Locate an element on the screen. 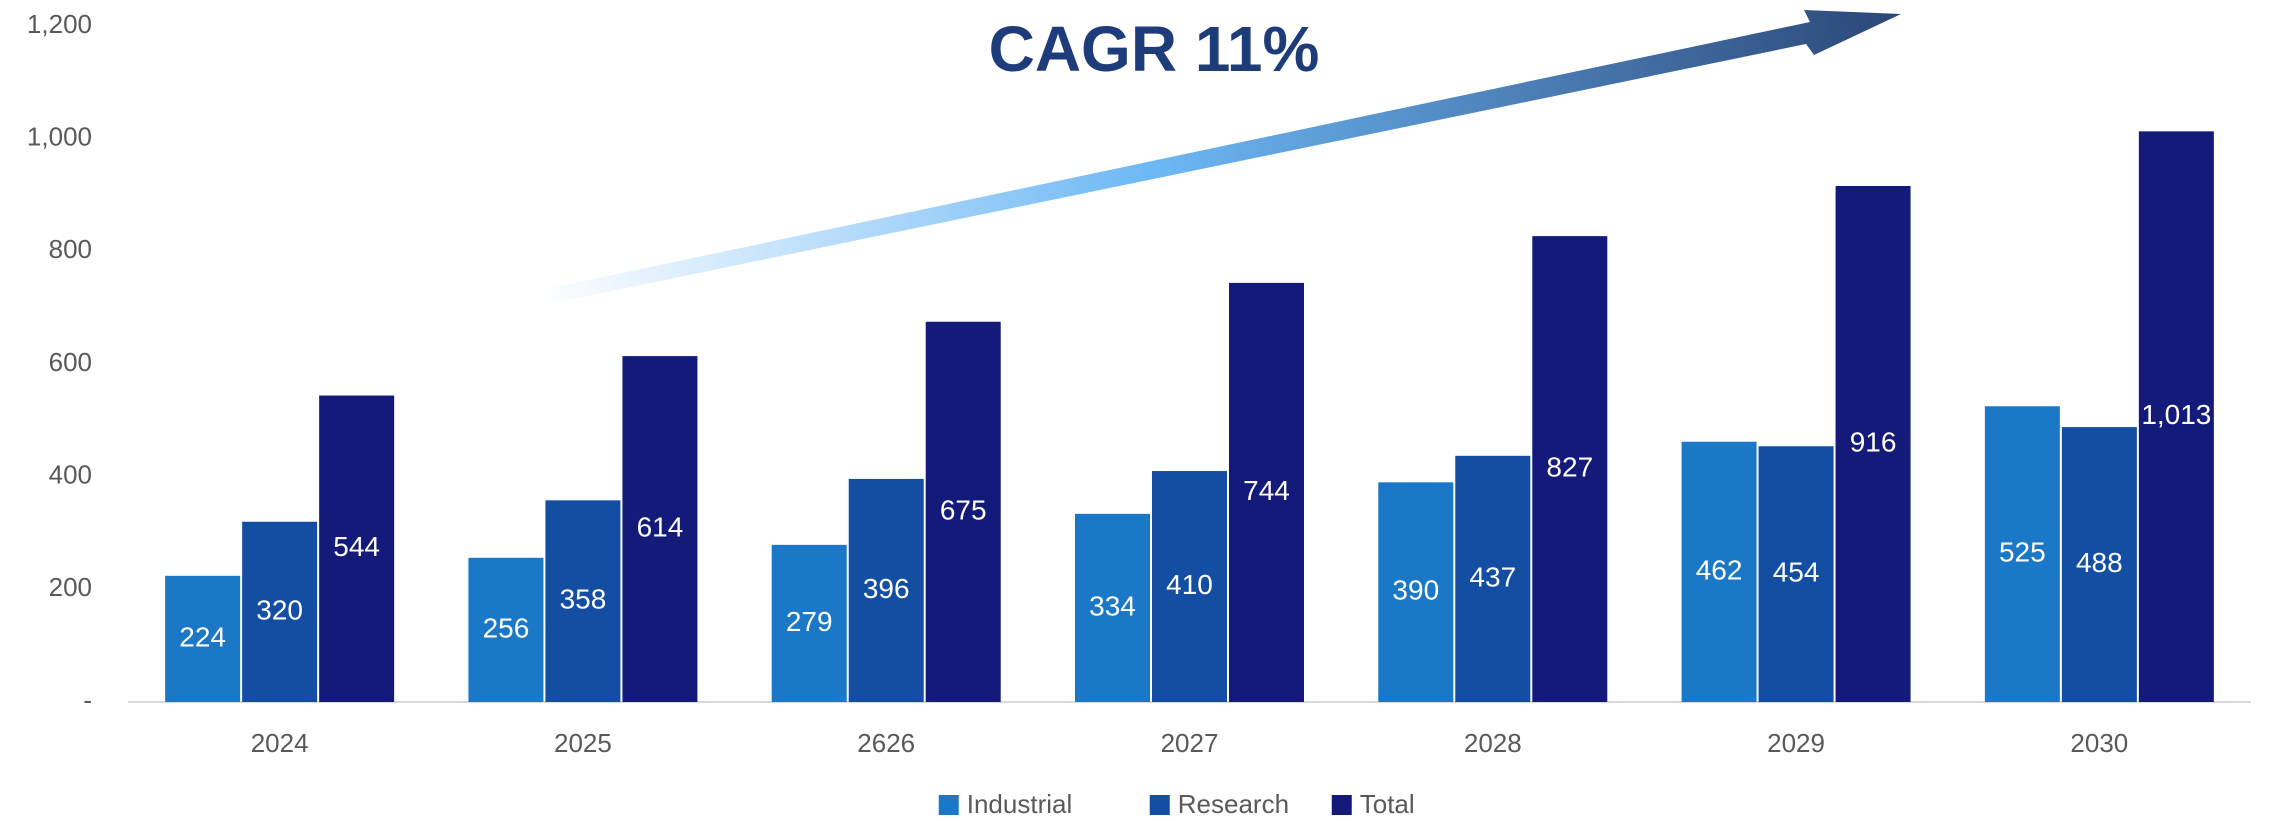  value-label: 334 is located at coordinates (1112, 605).